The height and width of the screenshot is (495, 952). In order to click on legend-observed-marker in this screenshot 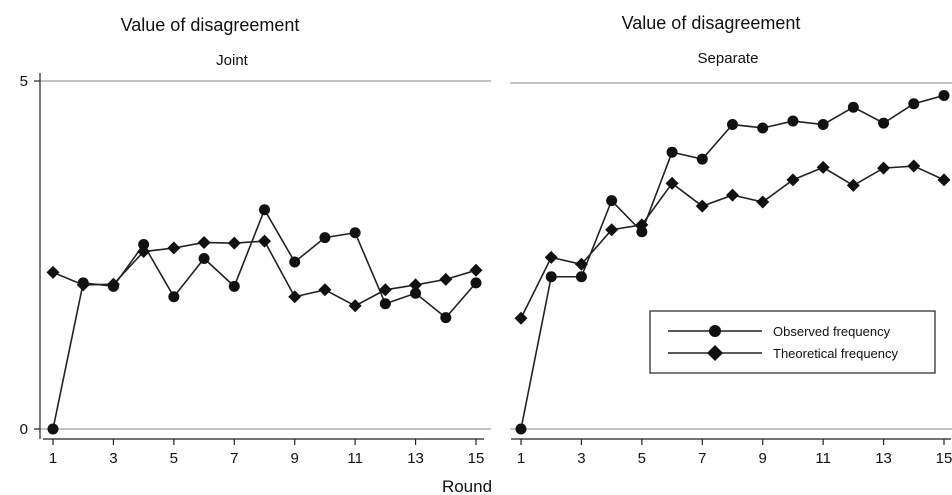, I will do `click(715, 331)`.